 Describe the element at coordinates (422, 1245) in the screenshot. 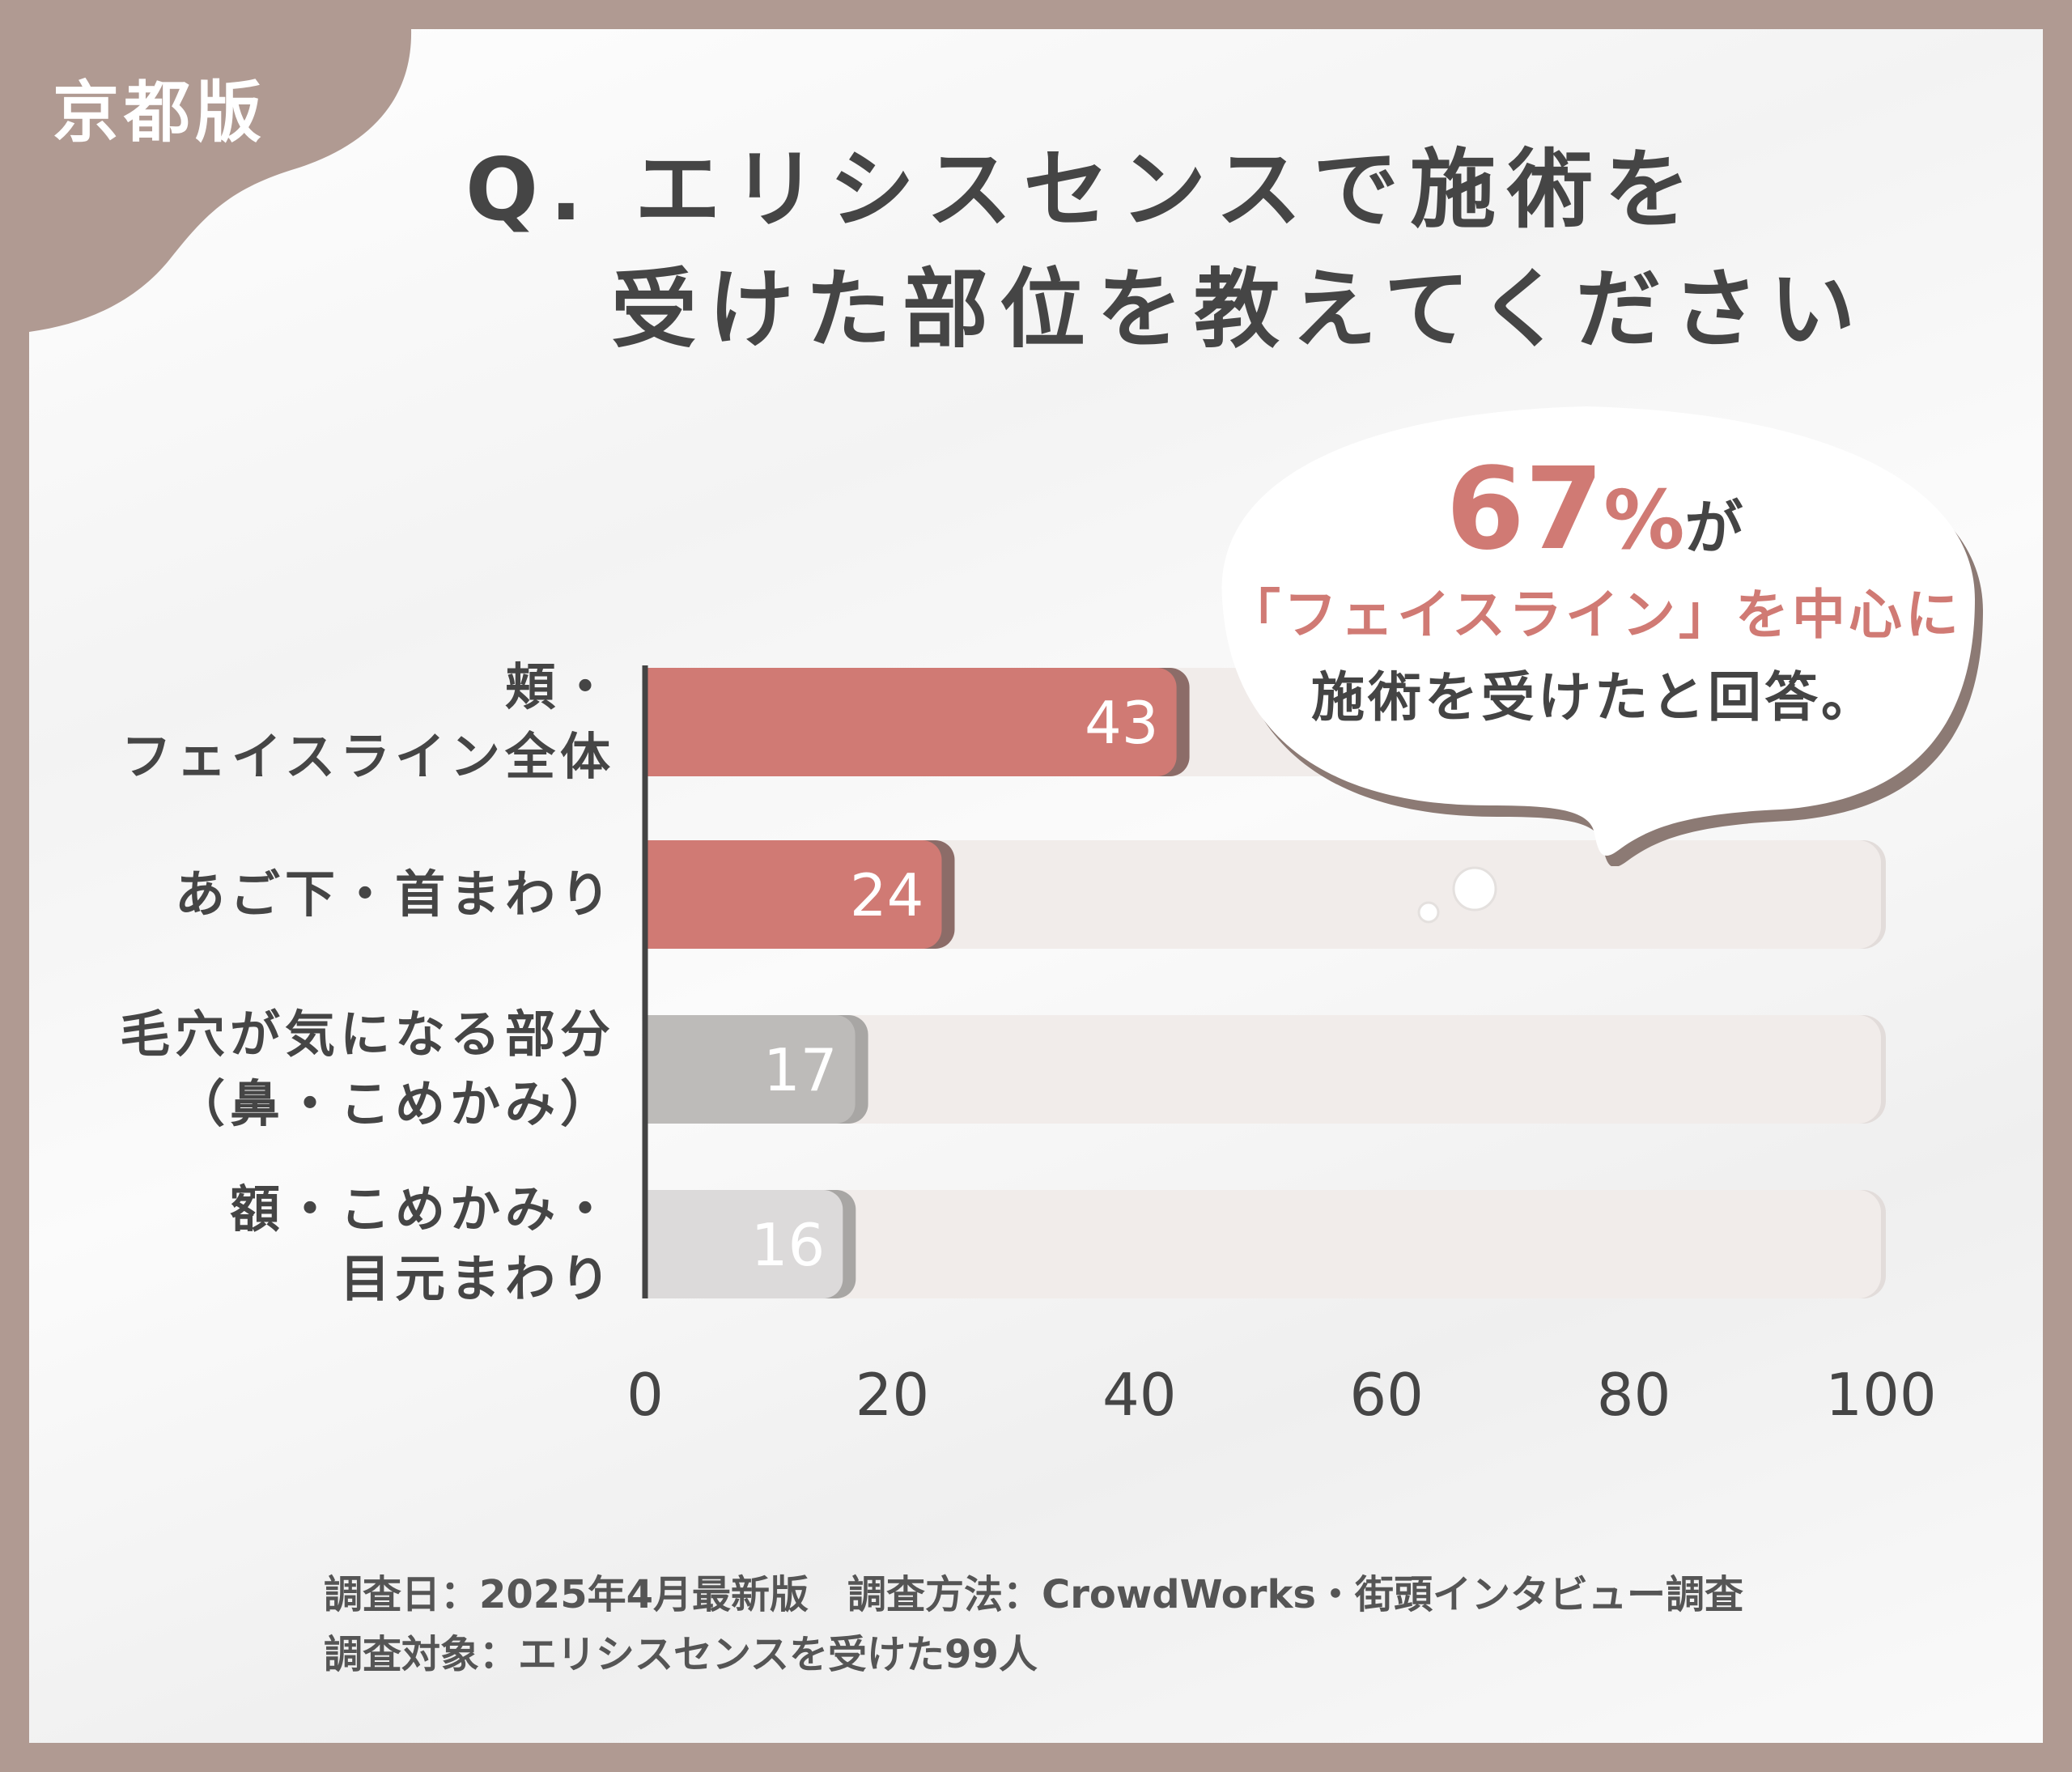

I see `category-label: 額・こめかみ・目元まわり` at that location.